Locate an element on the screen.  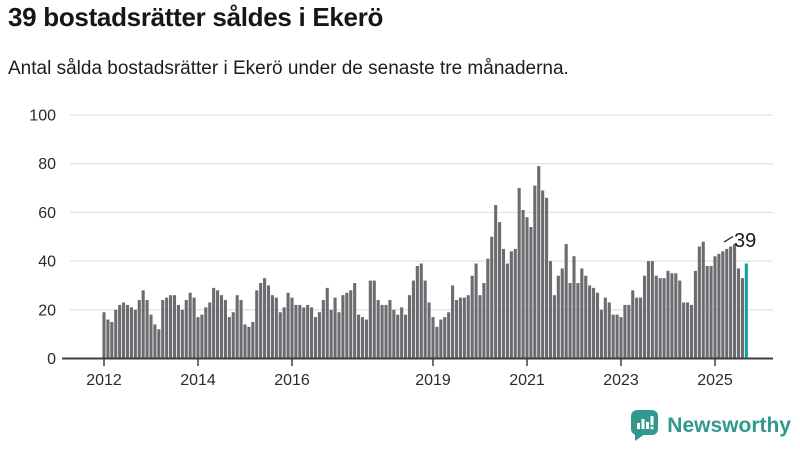
x-axis-tick-label: 2012 is located at coordinates (104, 380).